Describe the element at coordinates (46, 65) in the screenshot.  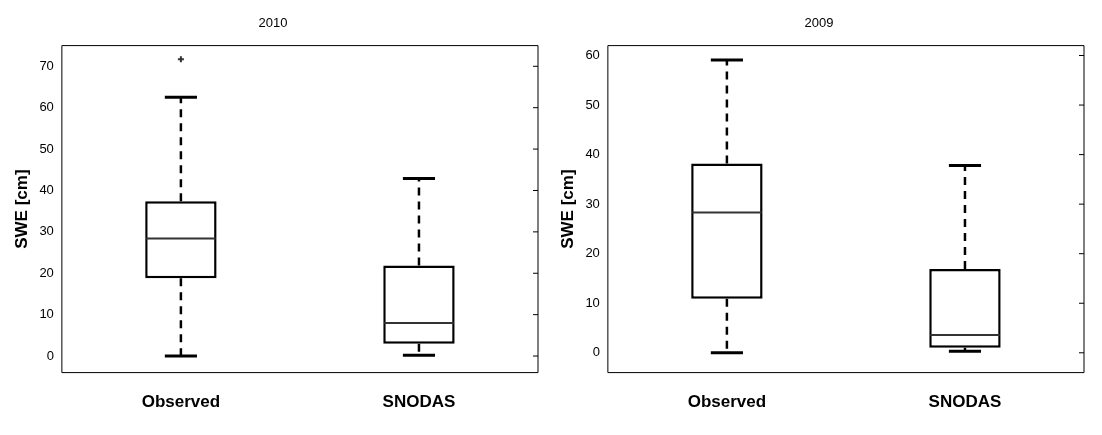
I see `y-tick-label: 70` at that location.